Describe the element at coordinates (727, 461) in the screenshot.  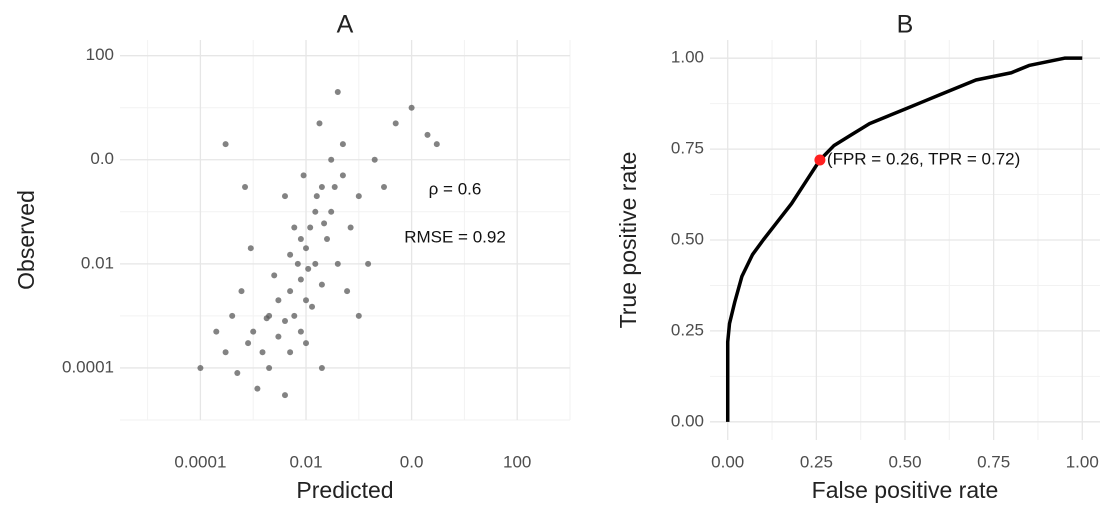
I see `x-tick-label: 0.00` at that location.